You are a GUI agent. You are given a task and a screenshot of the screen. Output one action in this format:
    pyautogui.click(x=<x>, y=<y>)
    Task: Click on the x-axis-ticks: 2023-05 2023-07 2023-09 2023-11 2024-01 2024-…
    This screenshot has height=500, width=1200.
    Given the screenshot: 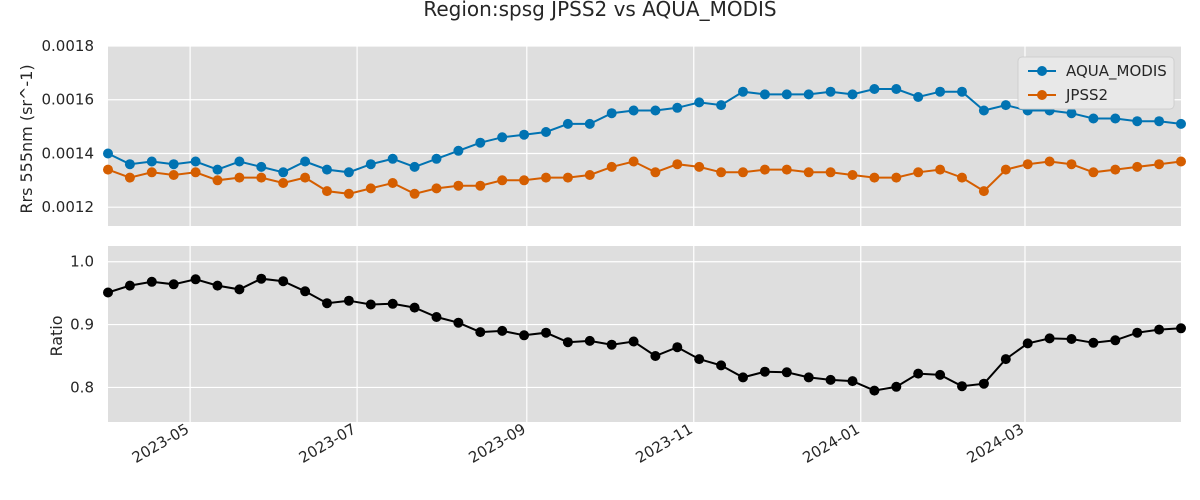 What is the action you would take?
    pyautogui.click(x=578, y=443)
    